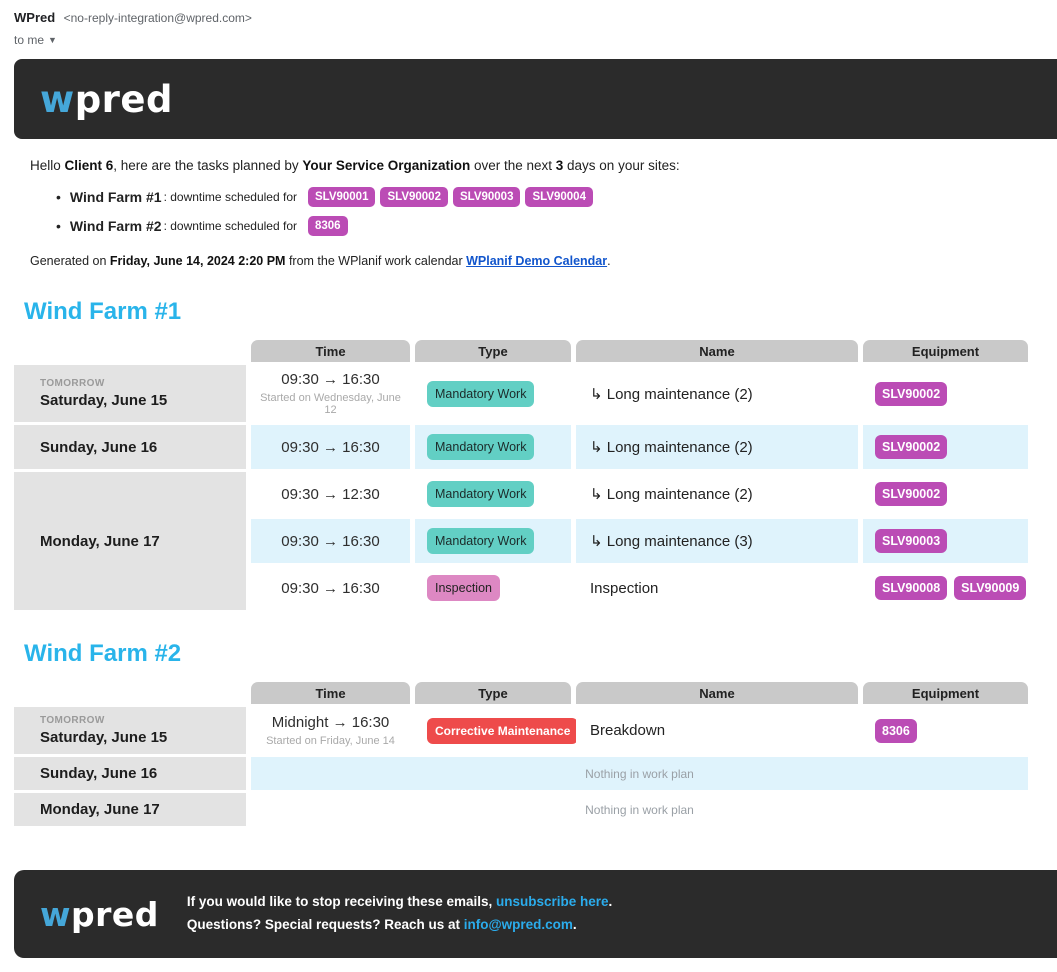 Image resolution: width=1057 pixels, height=972 pixels. What do you see at coordinates (115, 226) in the screenshot?
I see `site-name: Wind Farm #2` at bounding box center [115, 226].